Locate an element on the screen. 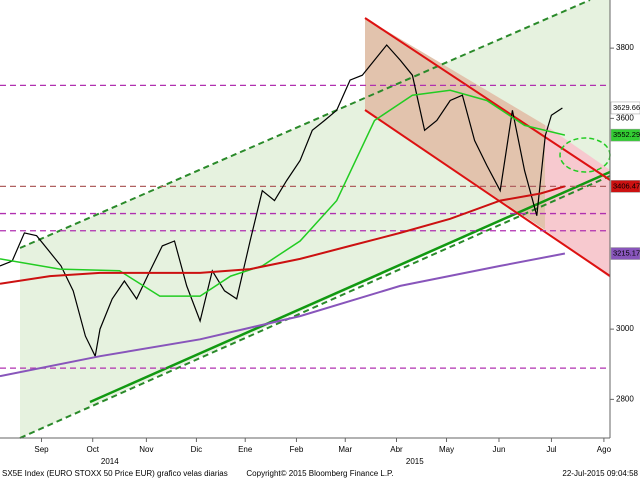 The image size is (640, 485). price-label: 3552.29 is located at coordinates (626, 134).